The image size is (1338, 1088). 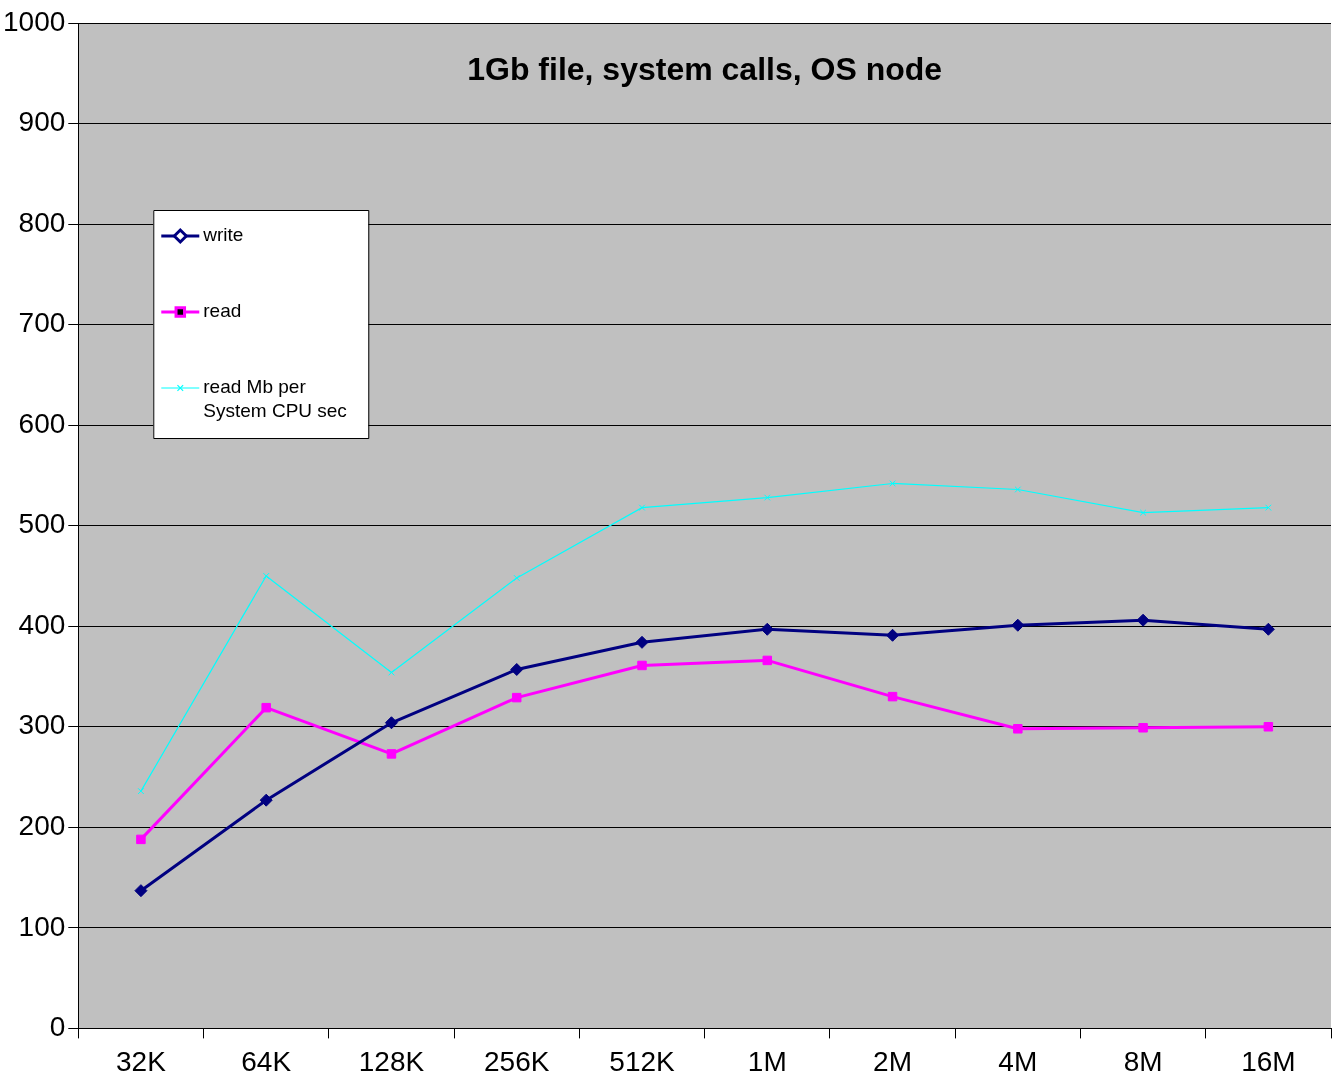 What do you see at coordinates (517, 1061) in the screenshot?
I see `x-tick-label: 256K` at bounding box center [517, 1061].